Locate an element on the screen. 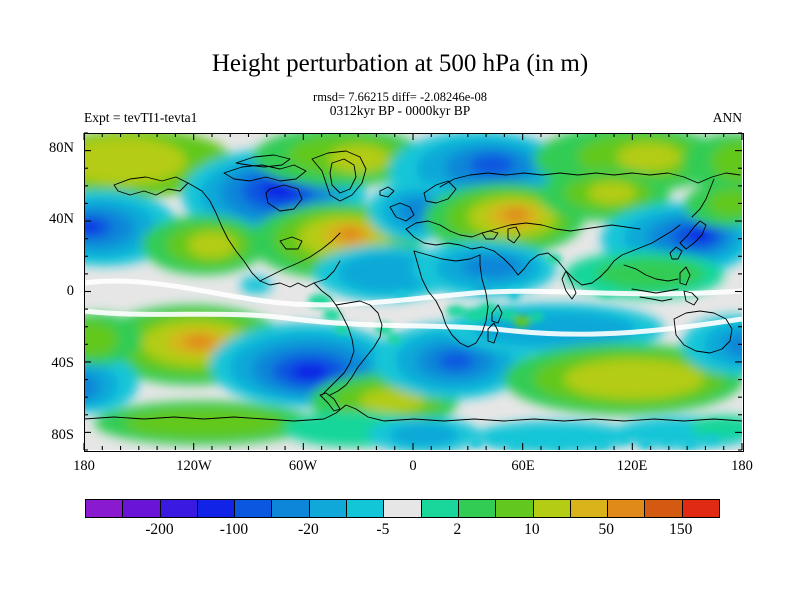 The height and width of the screenshot is (600, 800). x-tick-label: 0 is located at coordinates (413, 466).